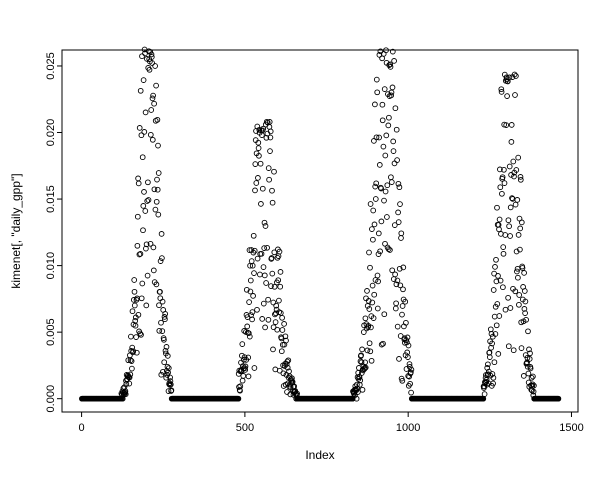  What do you see at coordinates (16, 230) in the screenshot?
I see `y-axis-label: kimenet[, "daily_gpp"]` at bounding box center [16, 230].